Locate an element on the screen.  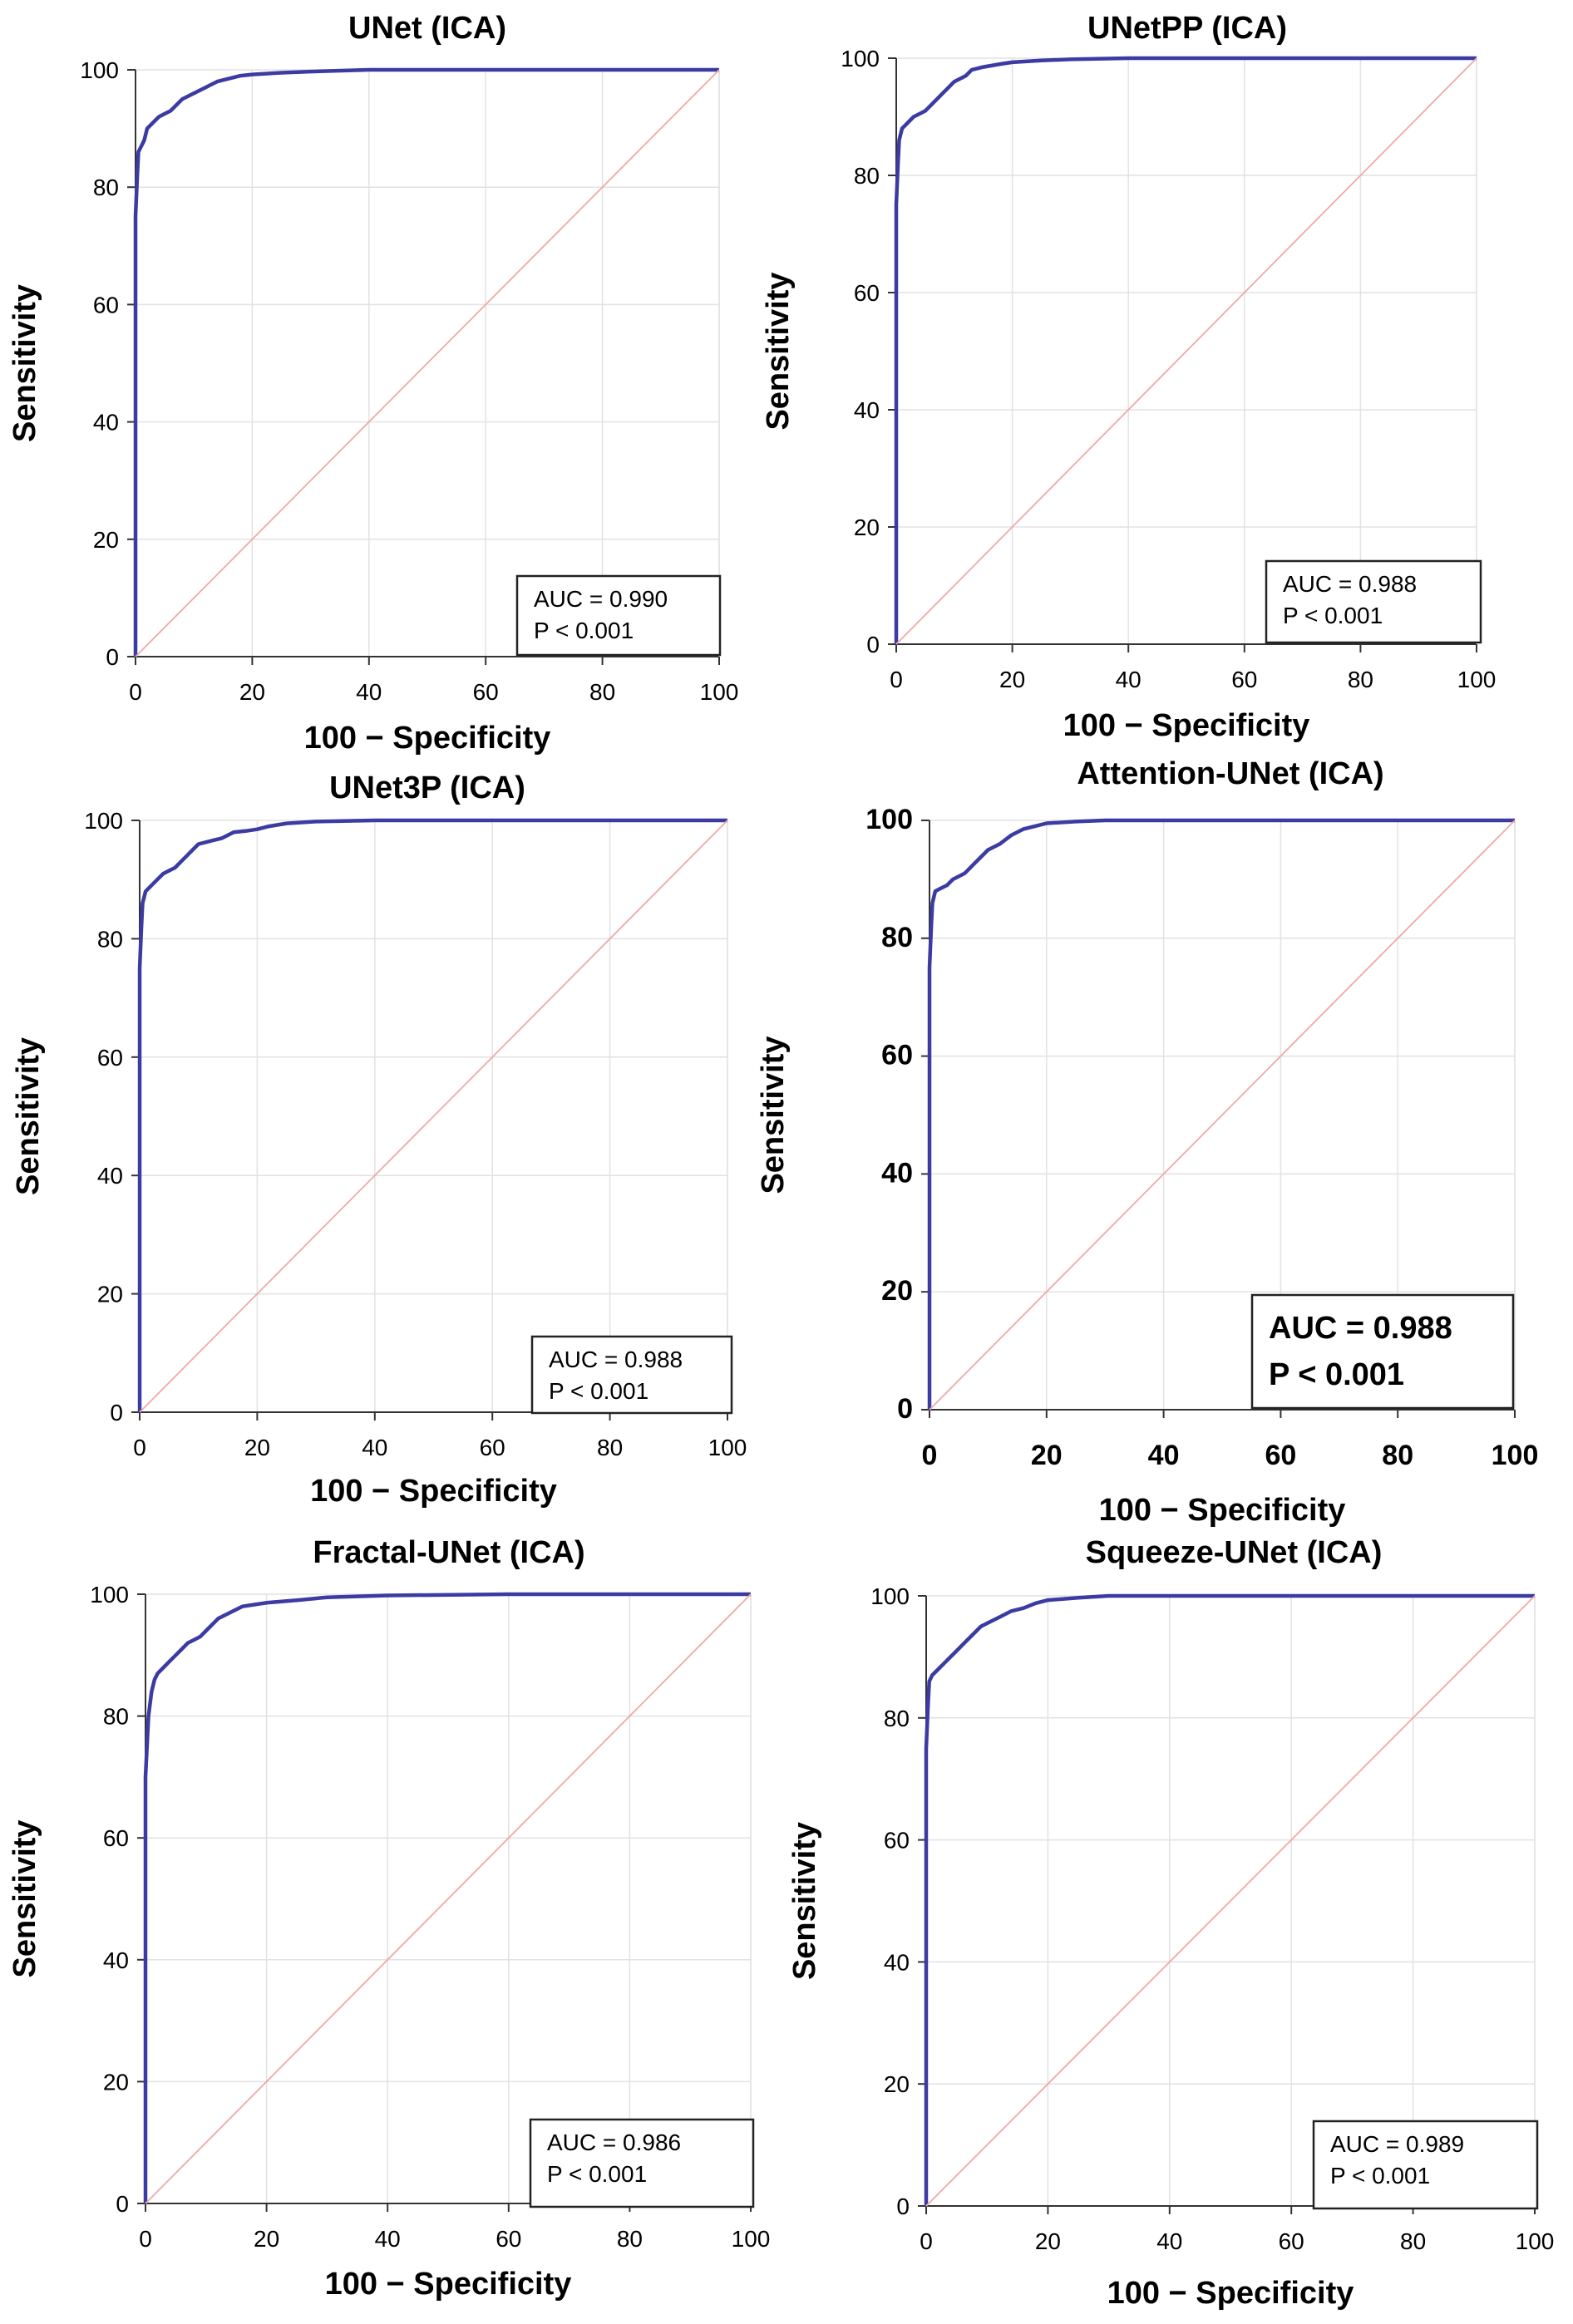
auc-value-label: AUC = 0.990 is located at coordinates (601, 599).